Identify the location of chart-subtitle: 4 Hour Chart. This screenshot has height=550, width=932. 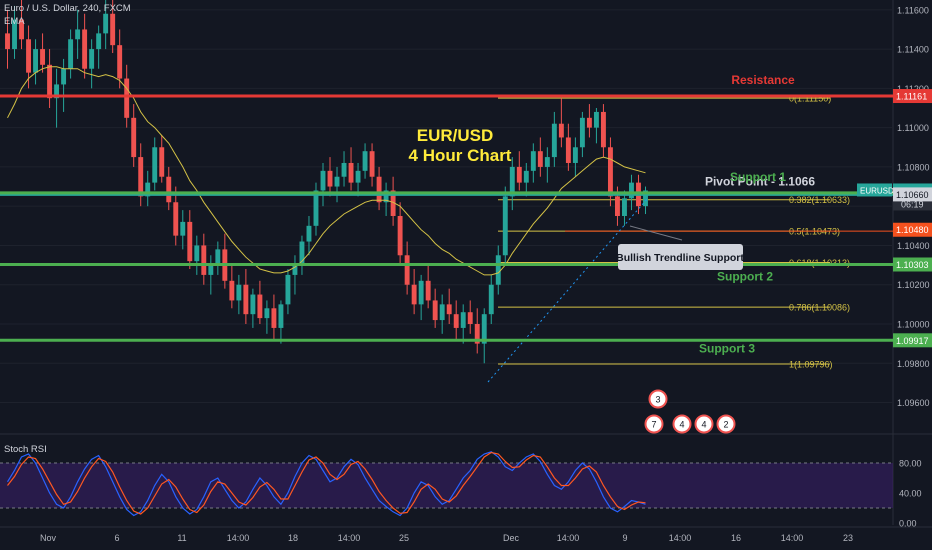
(460, 155).